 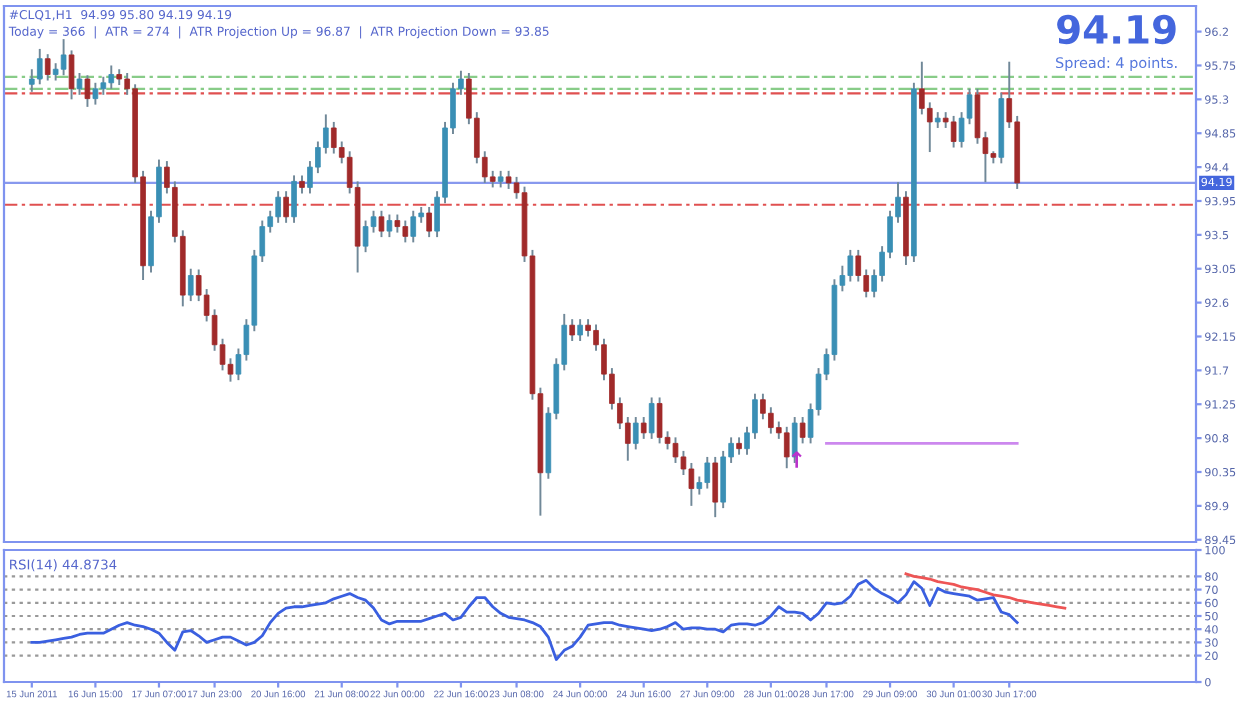 What do you see at coordinates (796, 459) in the screenshot?
I see `annotation: ↑` at bounding box center [796, 459].